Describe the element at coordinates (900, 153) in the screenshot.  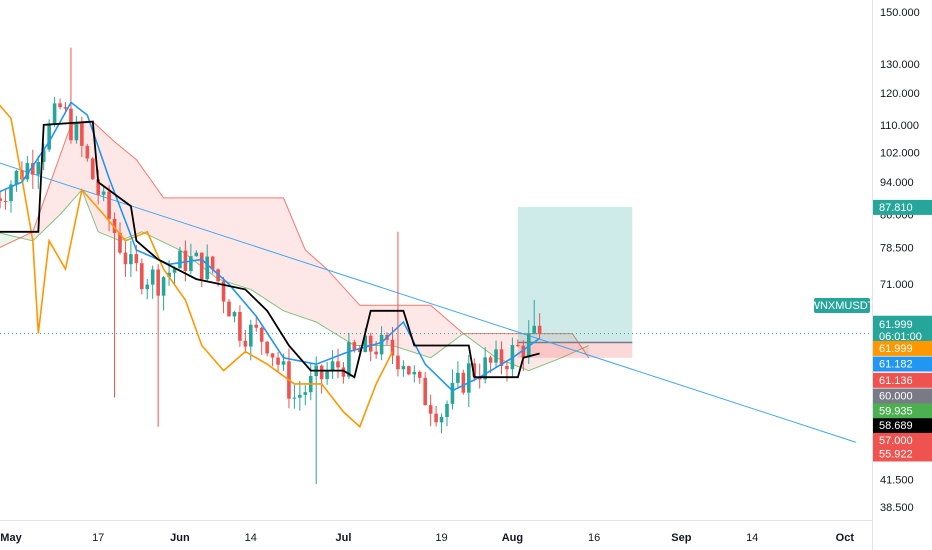
I see `y-tick-label: 102.000` at that location.